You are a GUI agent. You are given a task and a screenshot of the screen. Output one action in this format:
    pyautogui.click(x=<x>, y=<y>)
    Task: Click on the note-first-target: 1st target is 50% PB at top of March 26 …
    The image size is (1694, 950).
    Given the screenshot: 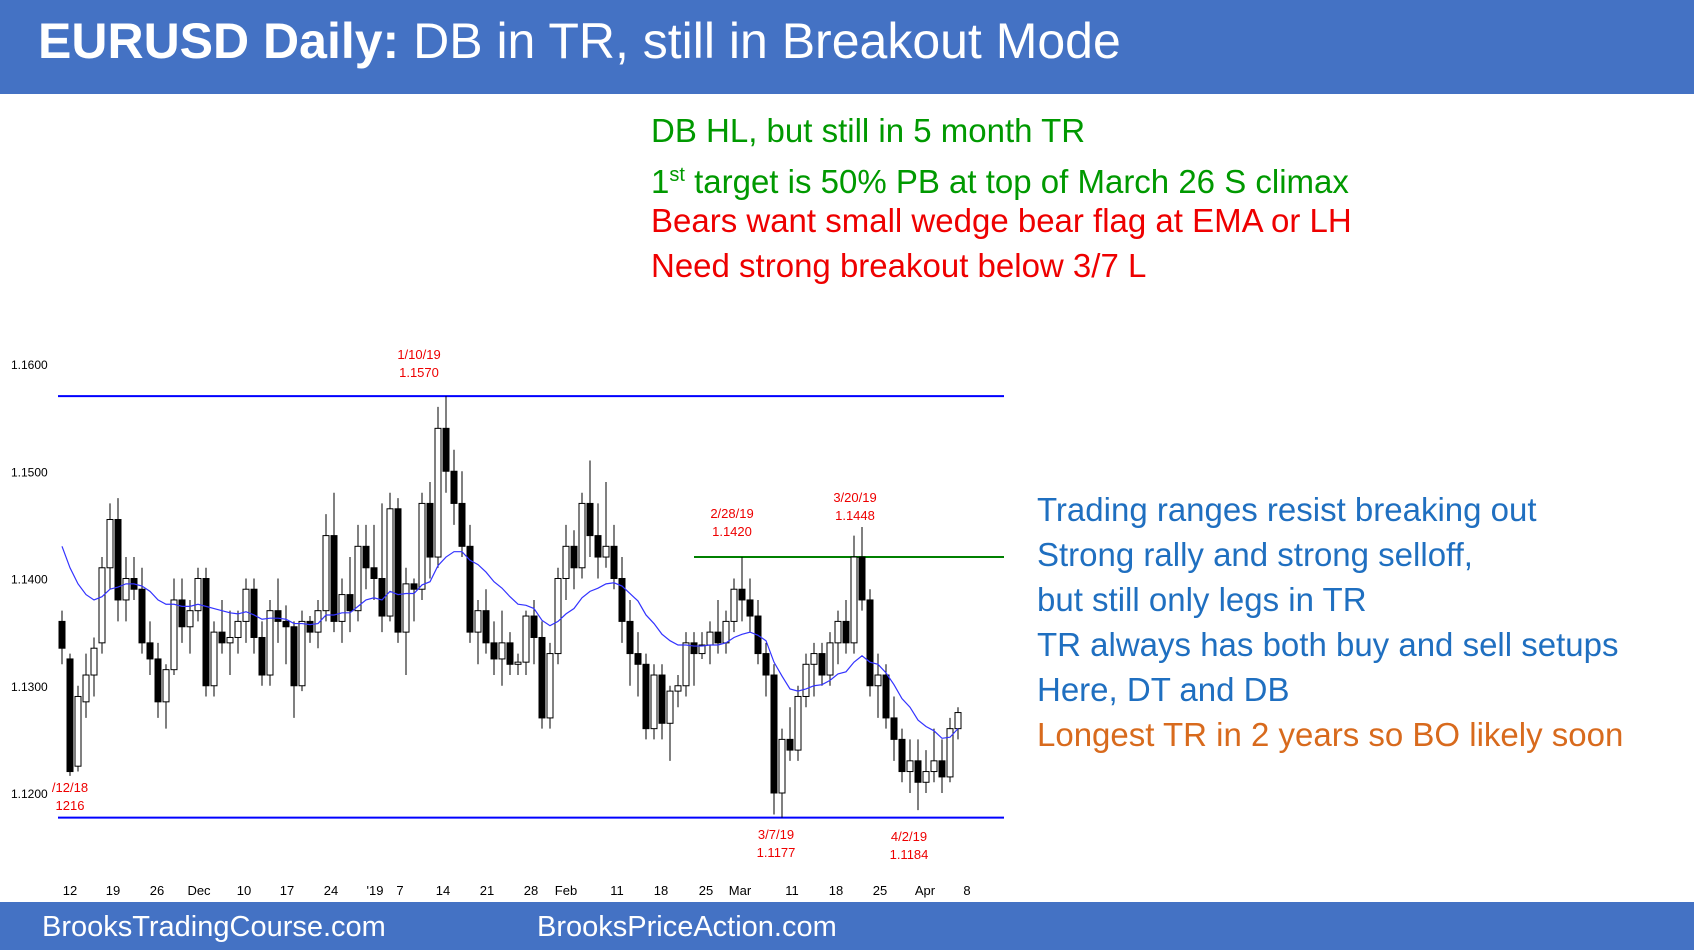 What is the action you would take?
    pyautogui.click(x=1000, y=178)
    